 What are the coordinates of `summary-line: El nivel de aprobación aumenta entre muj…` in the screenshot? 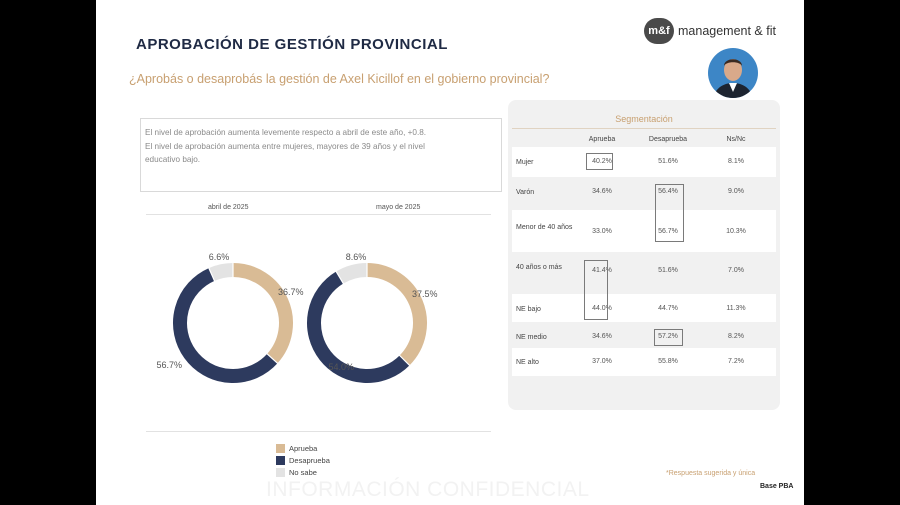 It's located at (285, 146).